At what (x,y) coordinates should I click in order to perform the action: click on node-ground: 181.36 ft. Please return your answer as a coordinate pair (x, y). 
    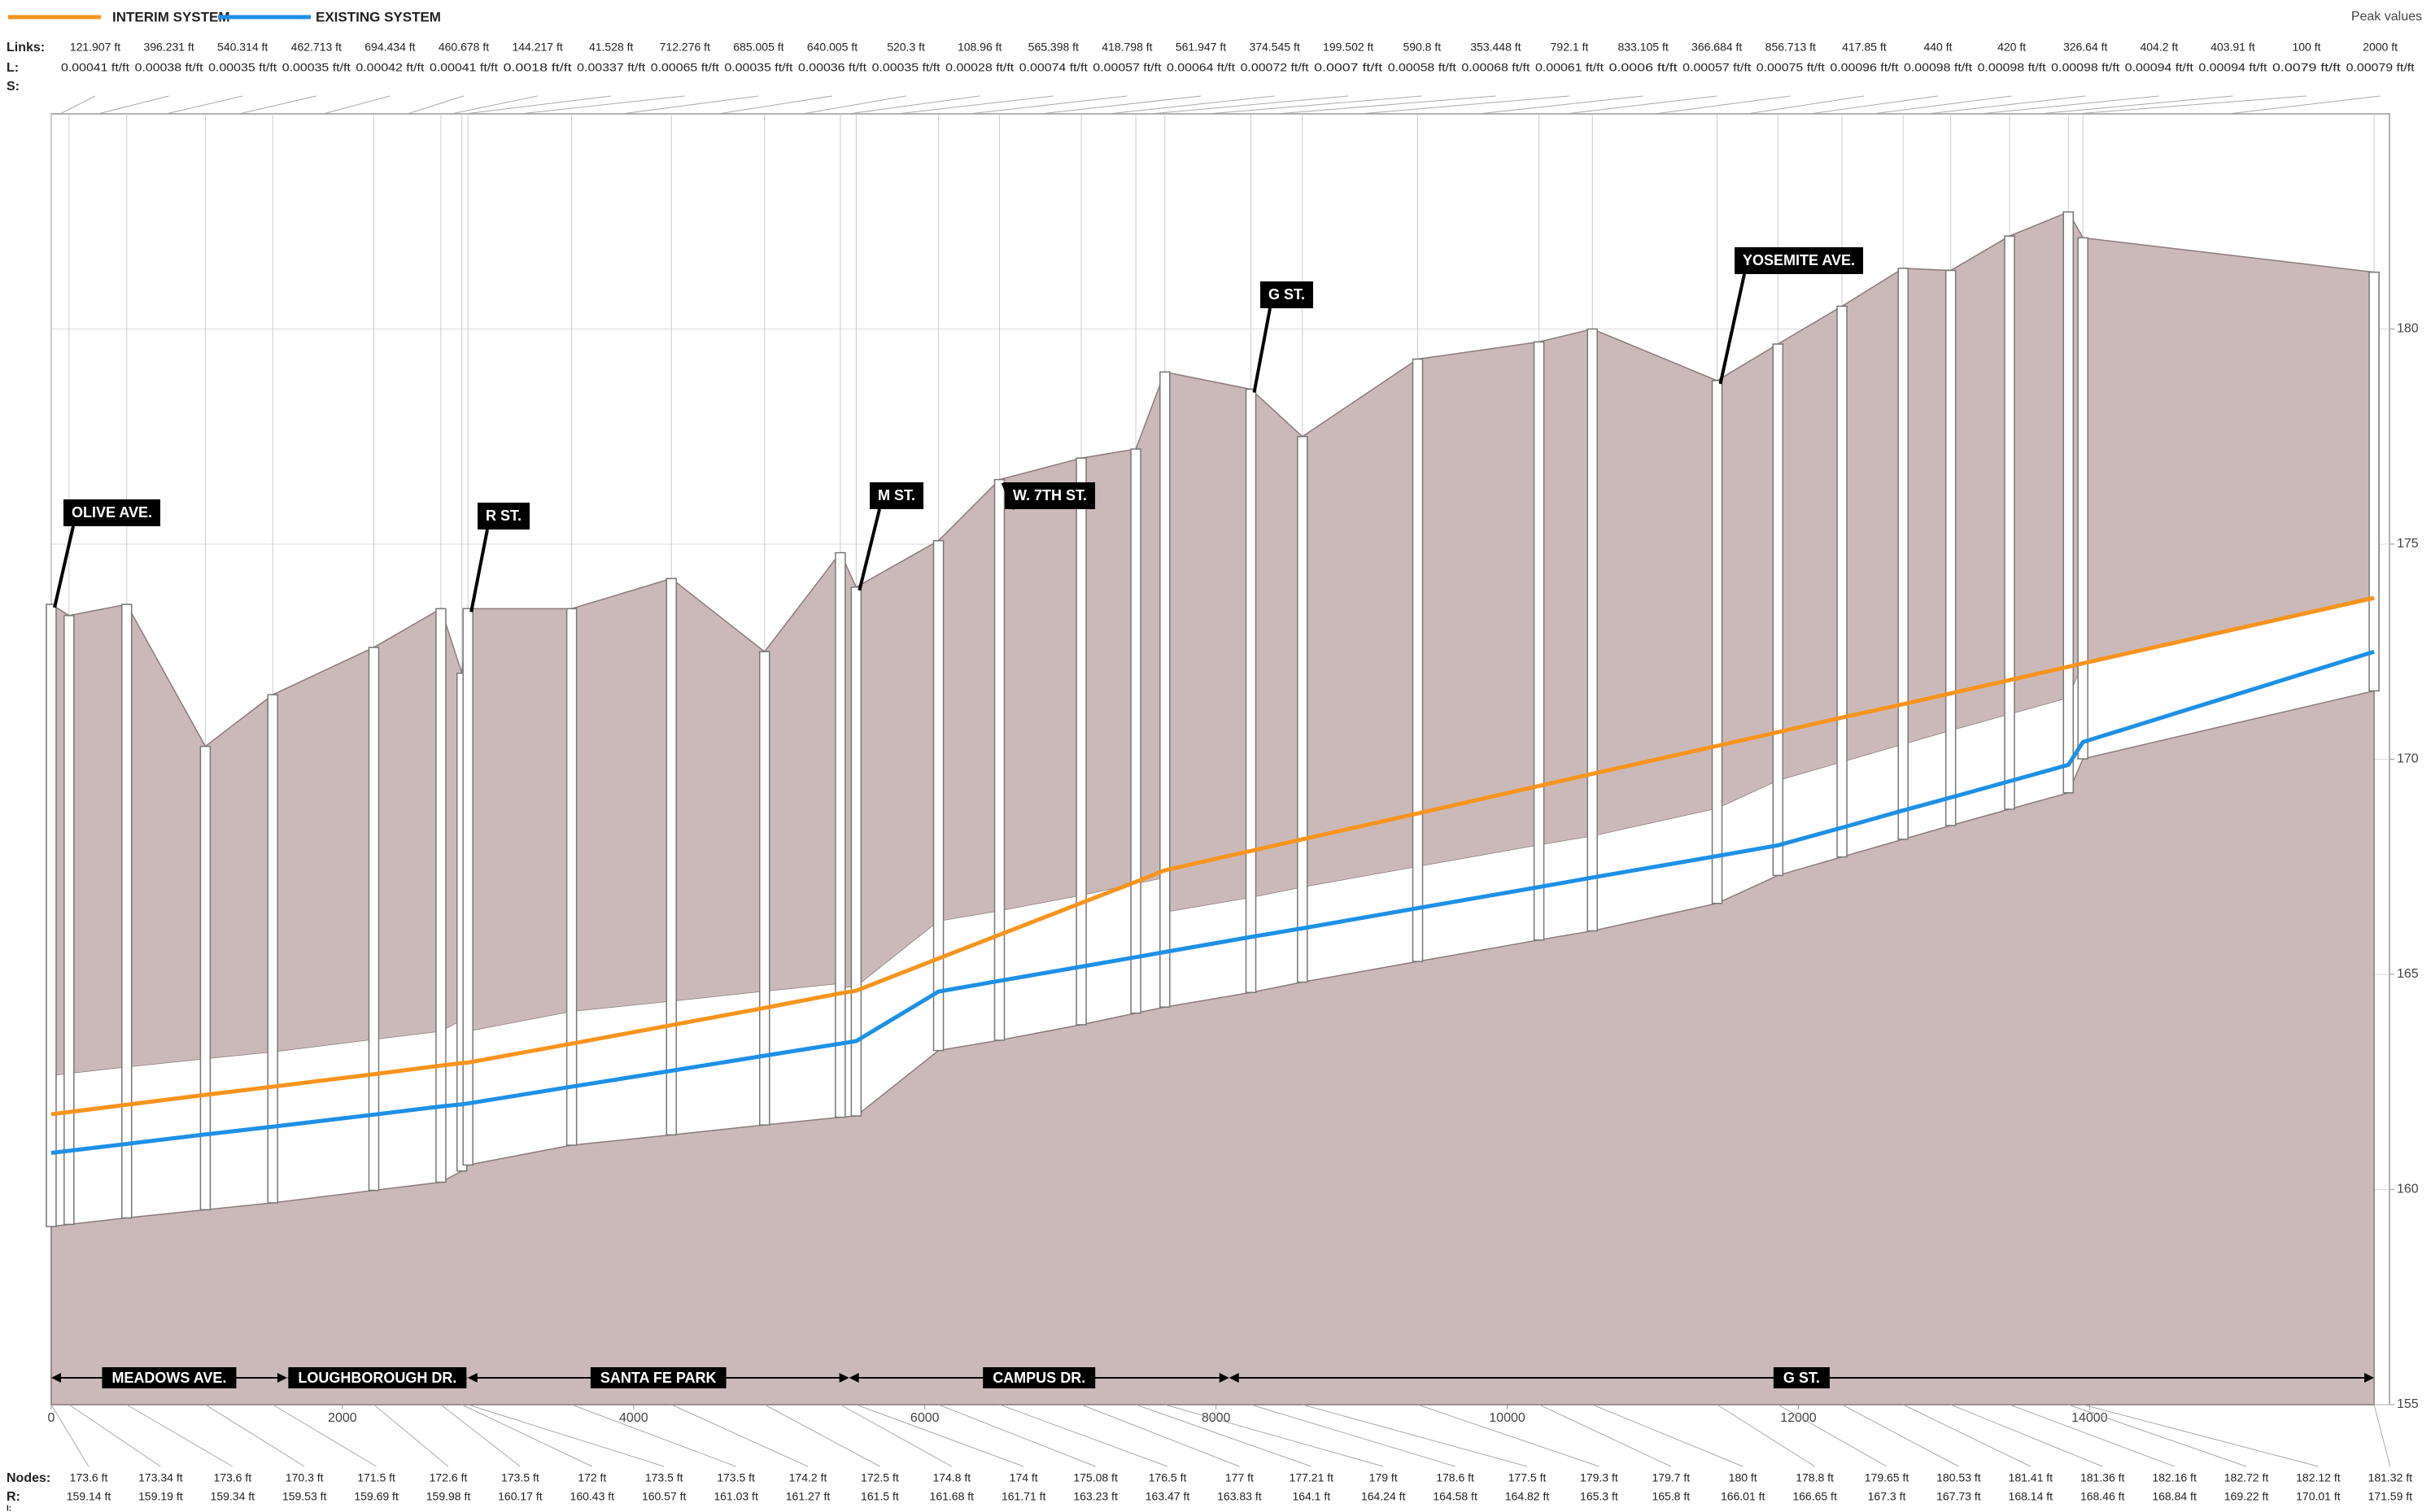
    Looking at the image, I should click on (2102, 1477).